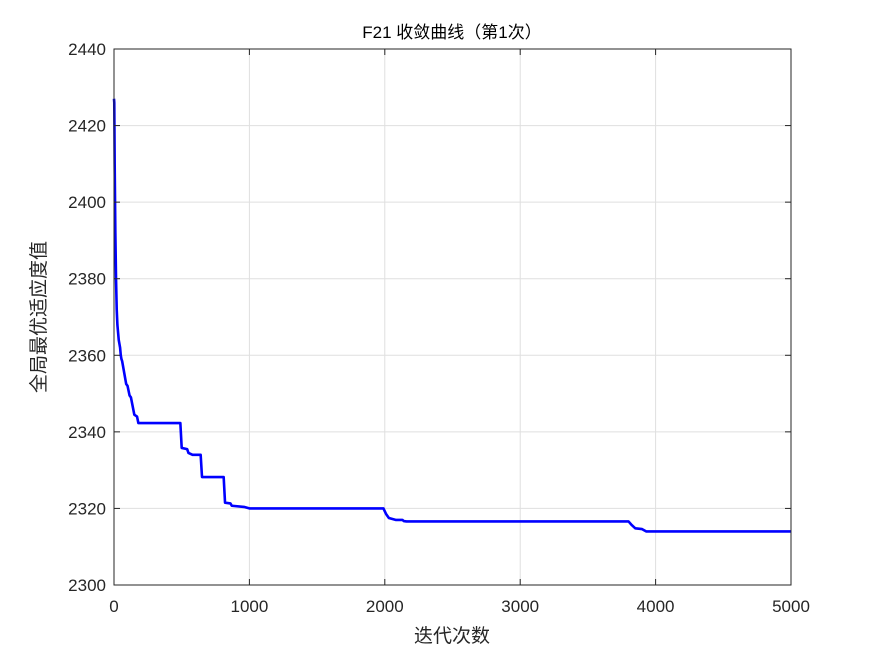 The height and width of the screenshot is (661, 875). Describe the element at coordinates (385, 606) in the screenshot. I see `x-tick-label: 2000` at that location.